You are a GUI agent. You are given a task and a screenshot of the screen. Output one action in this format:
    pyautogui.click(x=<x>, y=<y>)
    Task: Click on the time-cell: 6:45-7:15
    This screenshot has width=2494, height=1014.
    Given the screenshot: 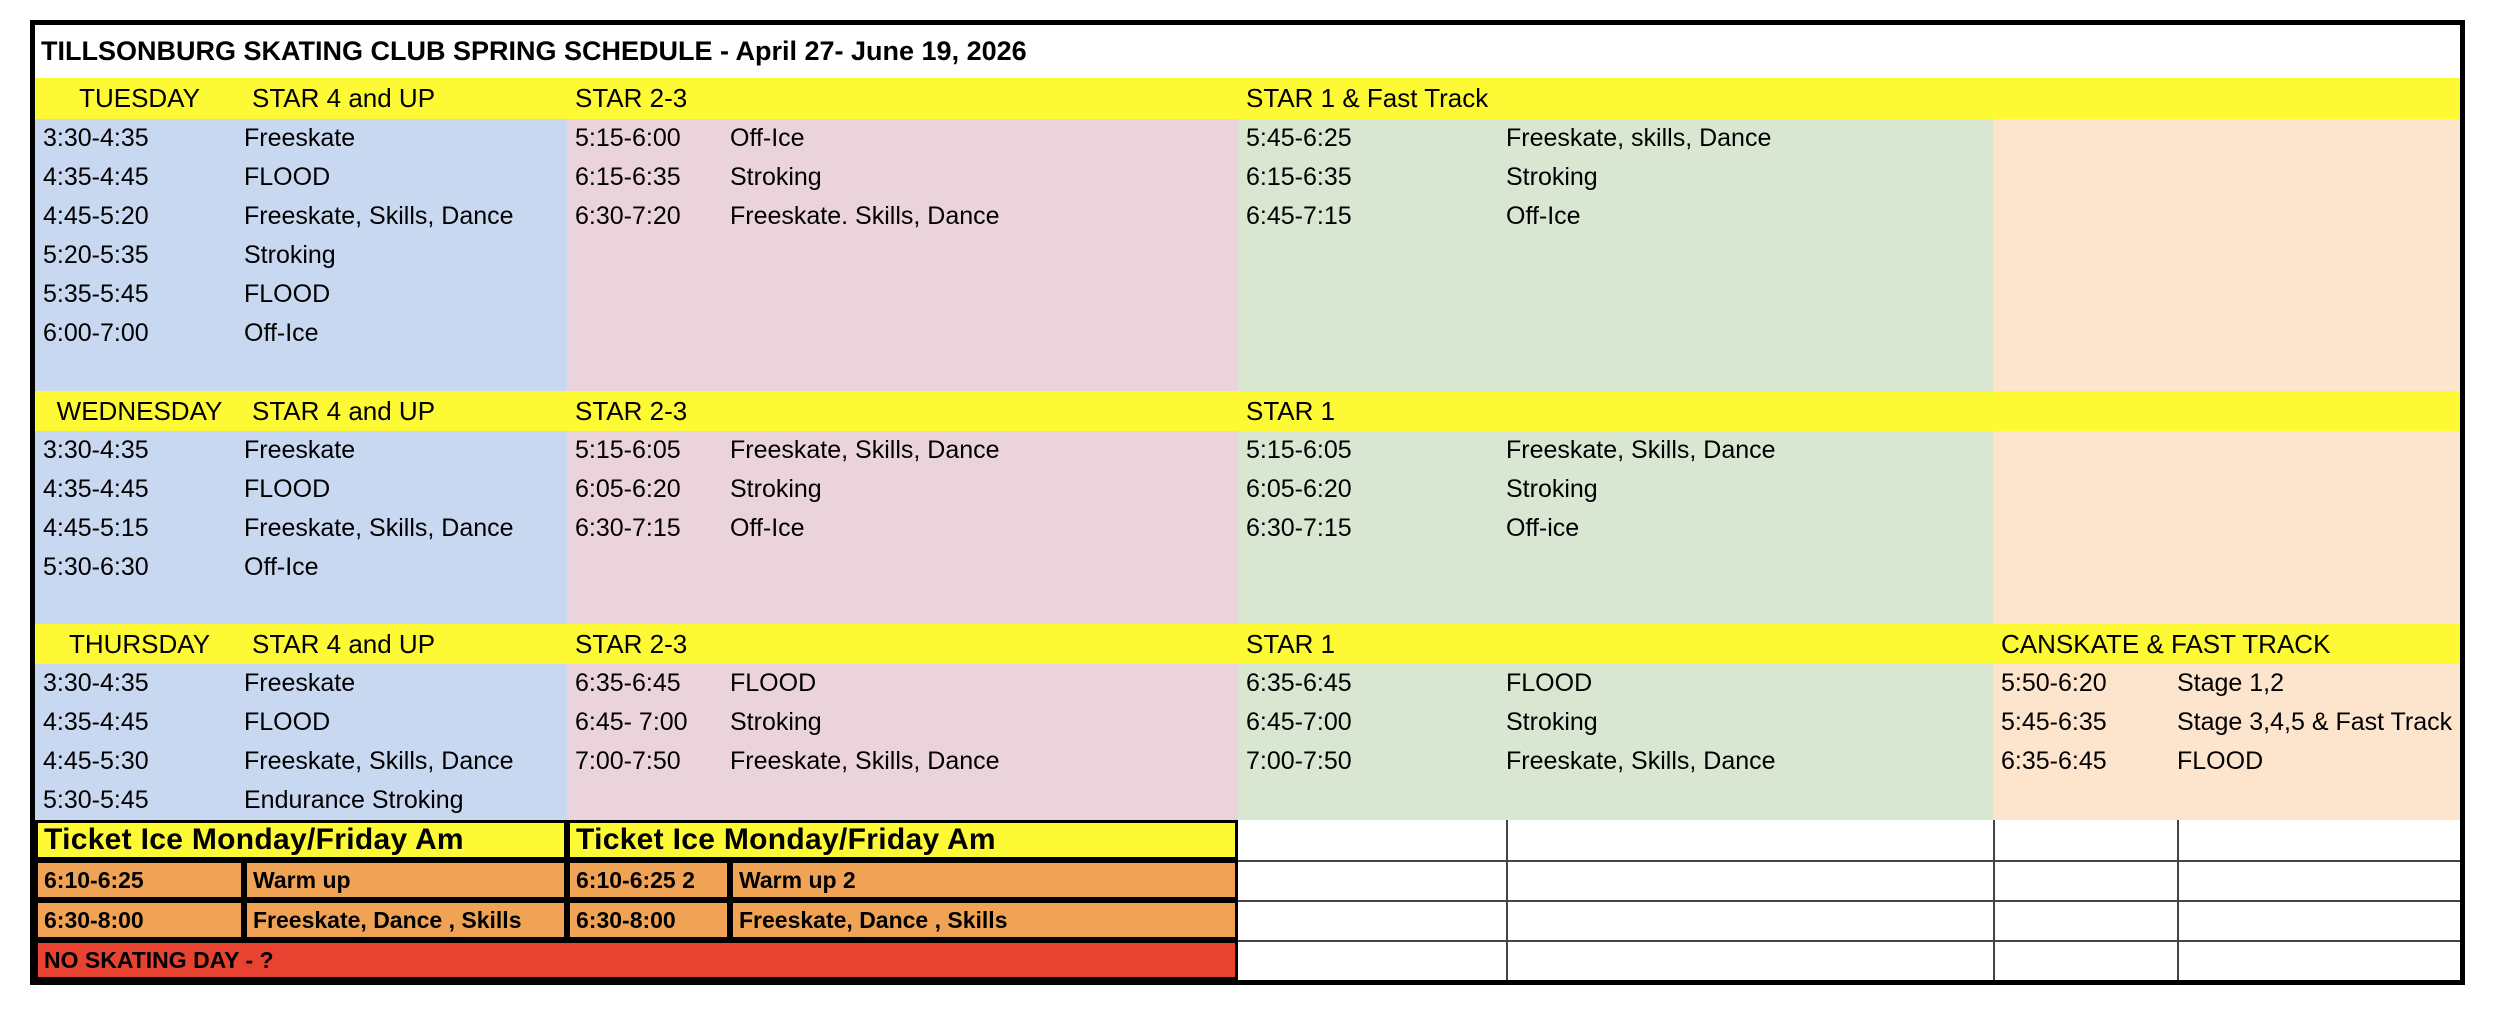 What is the action you would take?
    pyautogui.click(x=1299, y=216)
    